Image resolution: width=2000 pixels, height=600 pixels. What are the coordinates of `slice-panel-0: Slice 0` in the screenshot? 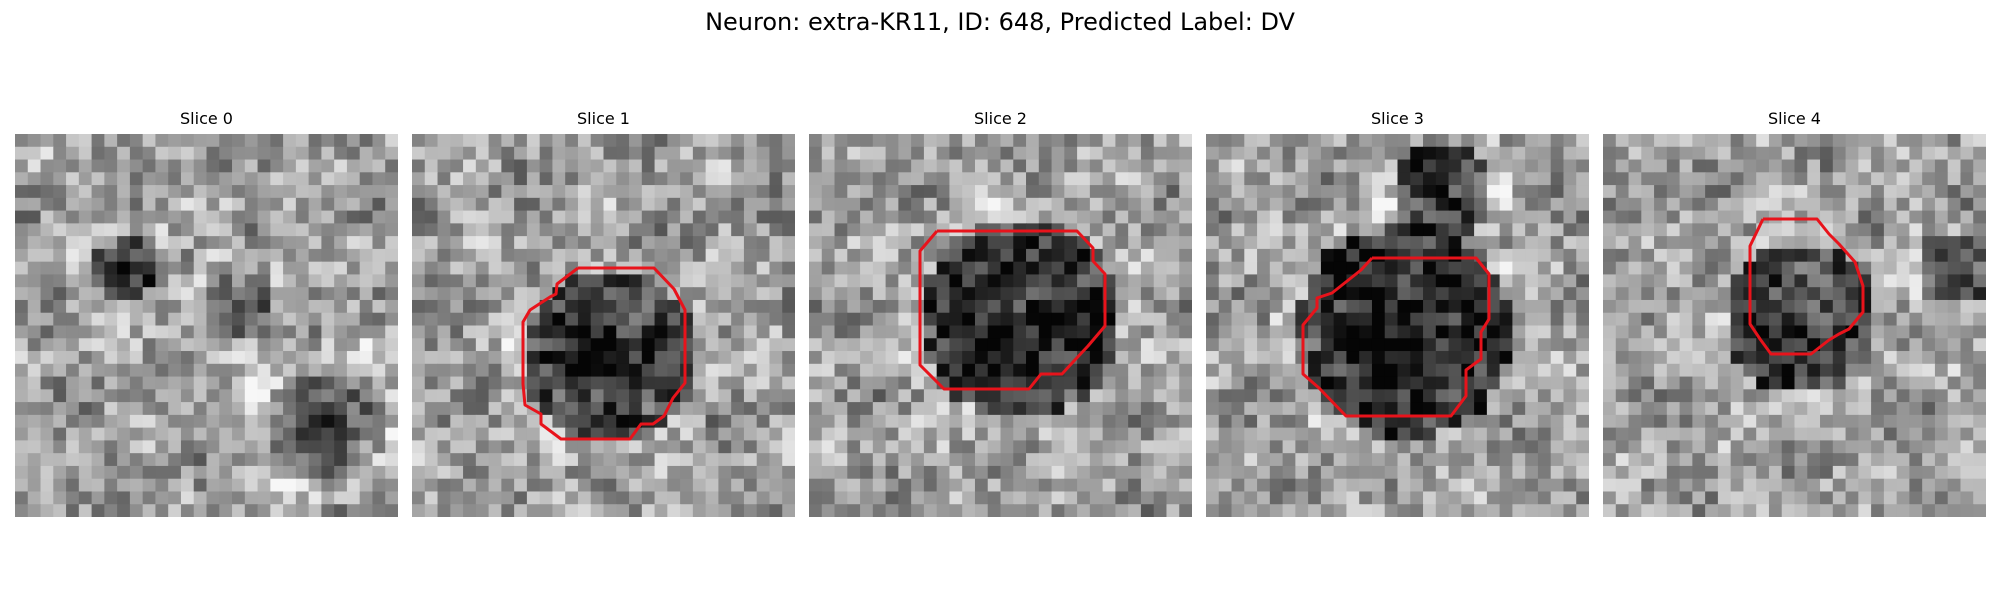 It's located at (206, 312).